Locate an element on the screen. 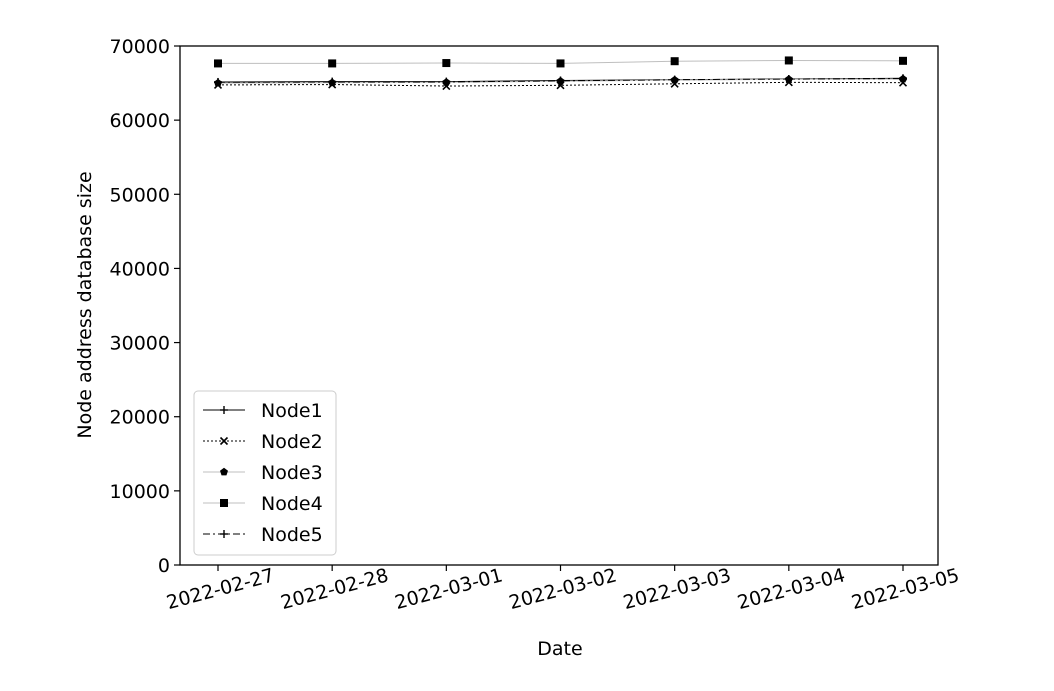  x-tick-label: 2022-03-02 is located at coordinates (563, 589).